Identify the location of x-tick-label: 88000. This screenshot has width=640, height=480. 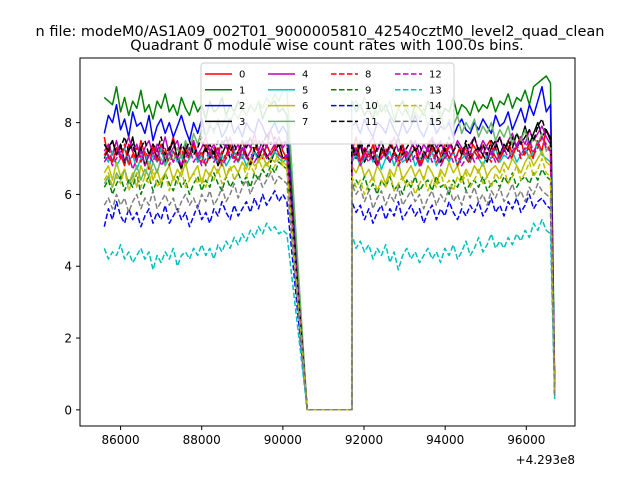
(202, 440).